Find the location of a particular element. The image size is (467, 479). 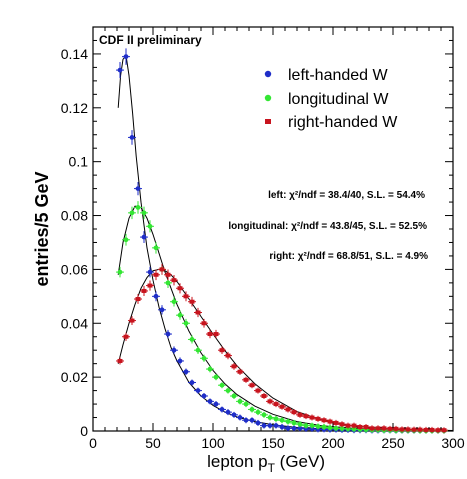

x-tick-label: 0 is located at coordinates (93, 443).